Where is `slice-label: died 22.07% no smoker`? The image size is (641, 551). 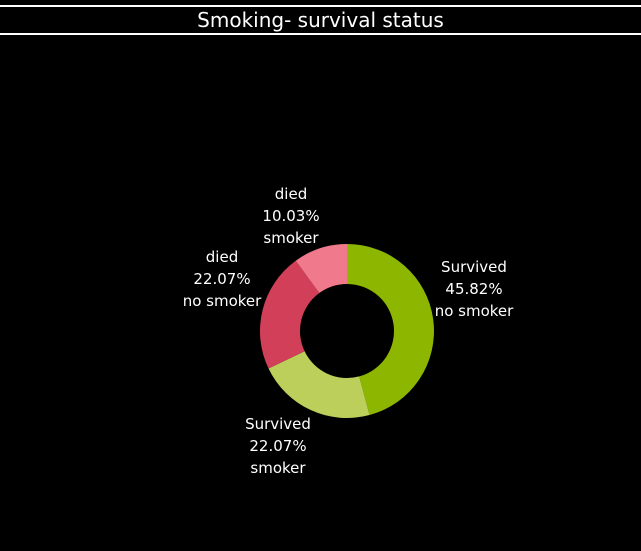 slice-label: died 22.07% no smoker is located at coordinates (222, 279).